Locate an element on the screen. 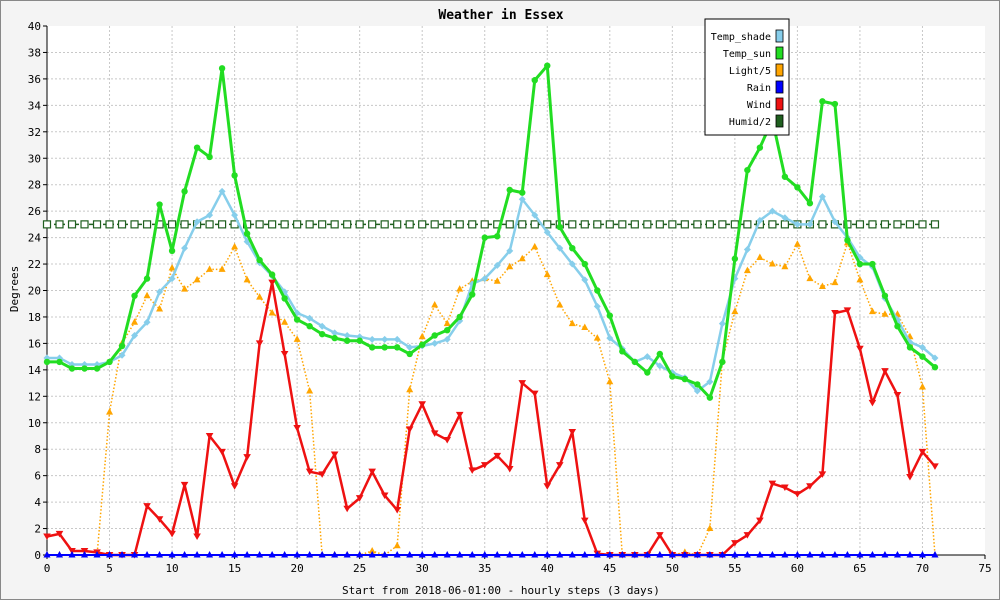  y-tick-label: 6 is located at coordinates (37, 476).